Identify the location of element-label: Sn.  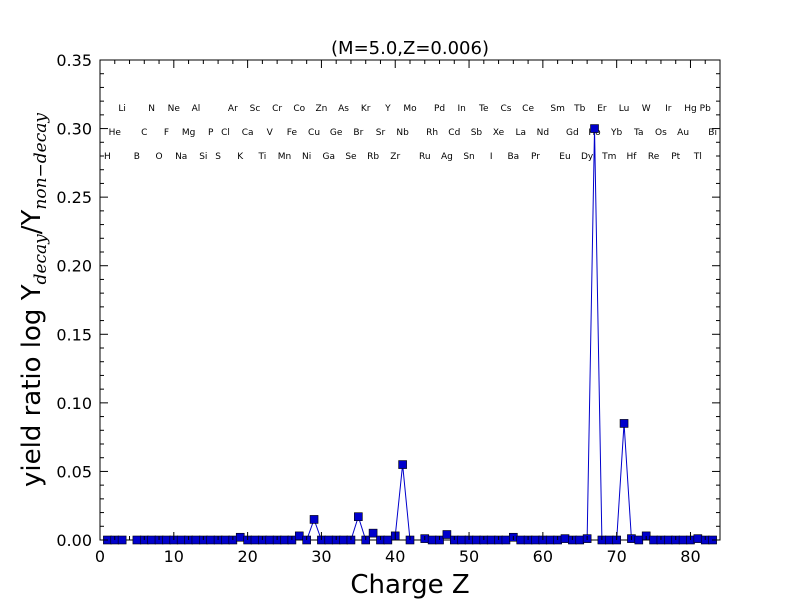
(468, 157).